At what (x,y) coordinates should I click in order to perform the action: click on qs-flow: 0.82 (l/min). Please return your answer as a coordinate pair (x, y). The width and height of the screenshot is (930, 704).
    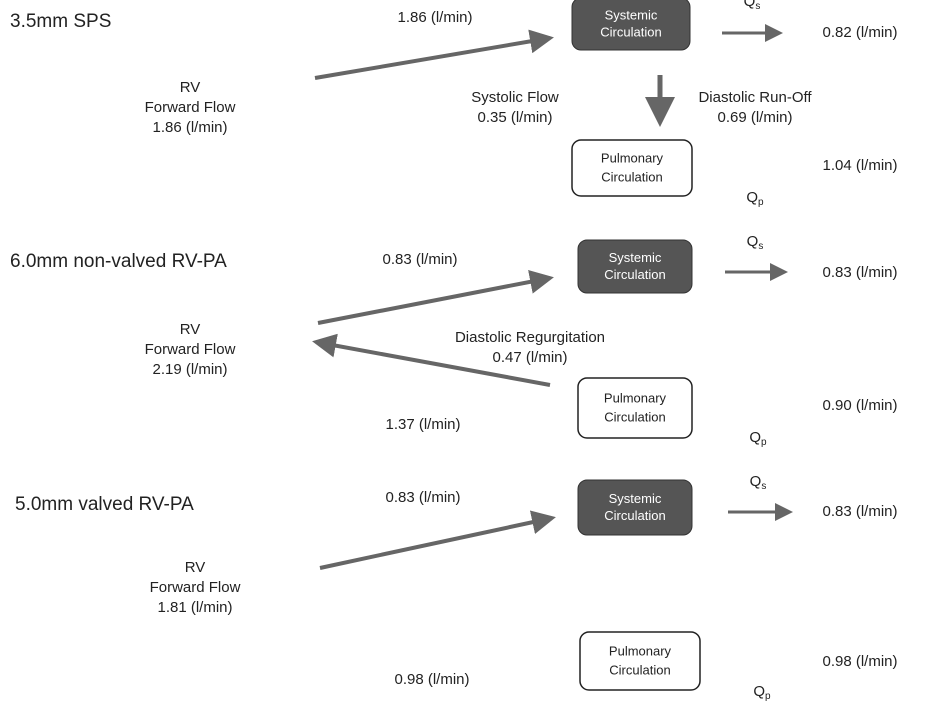
    Looking at the image, I should click on (859, 32).